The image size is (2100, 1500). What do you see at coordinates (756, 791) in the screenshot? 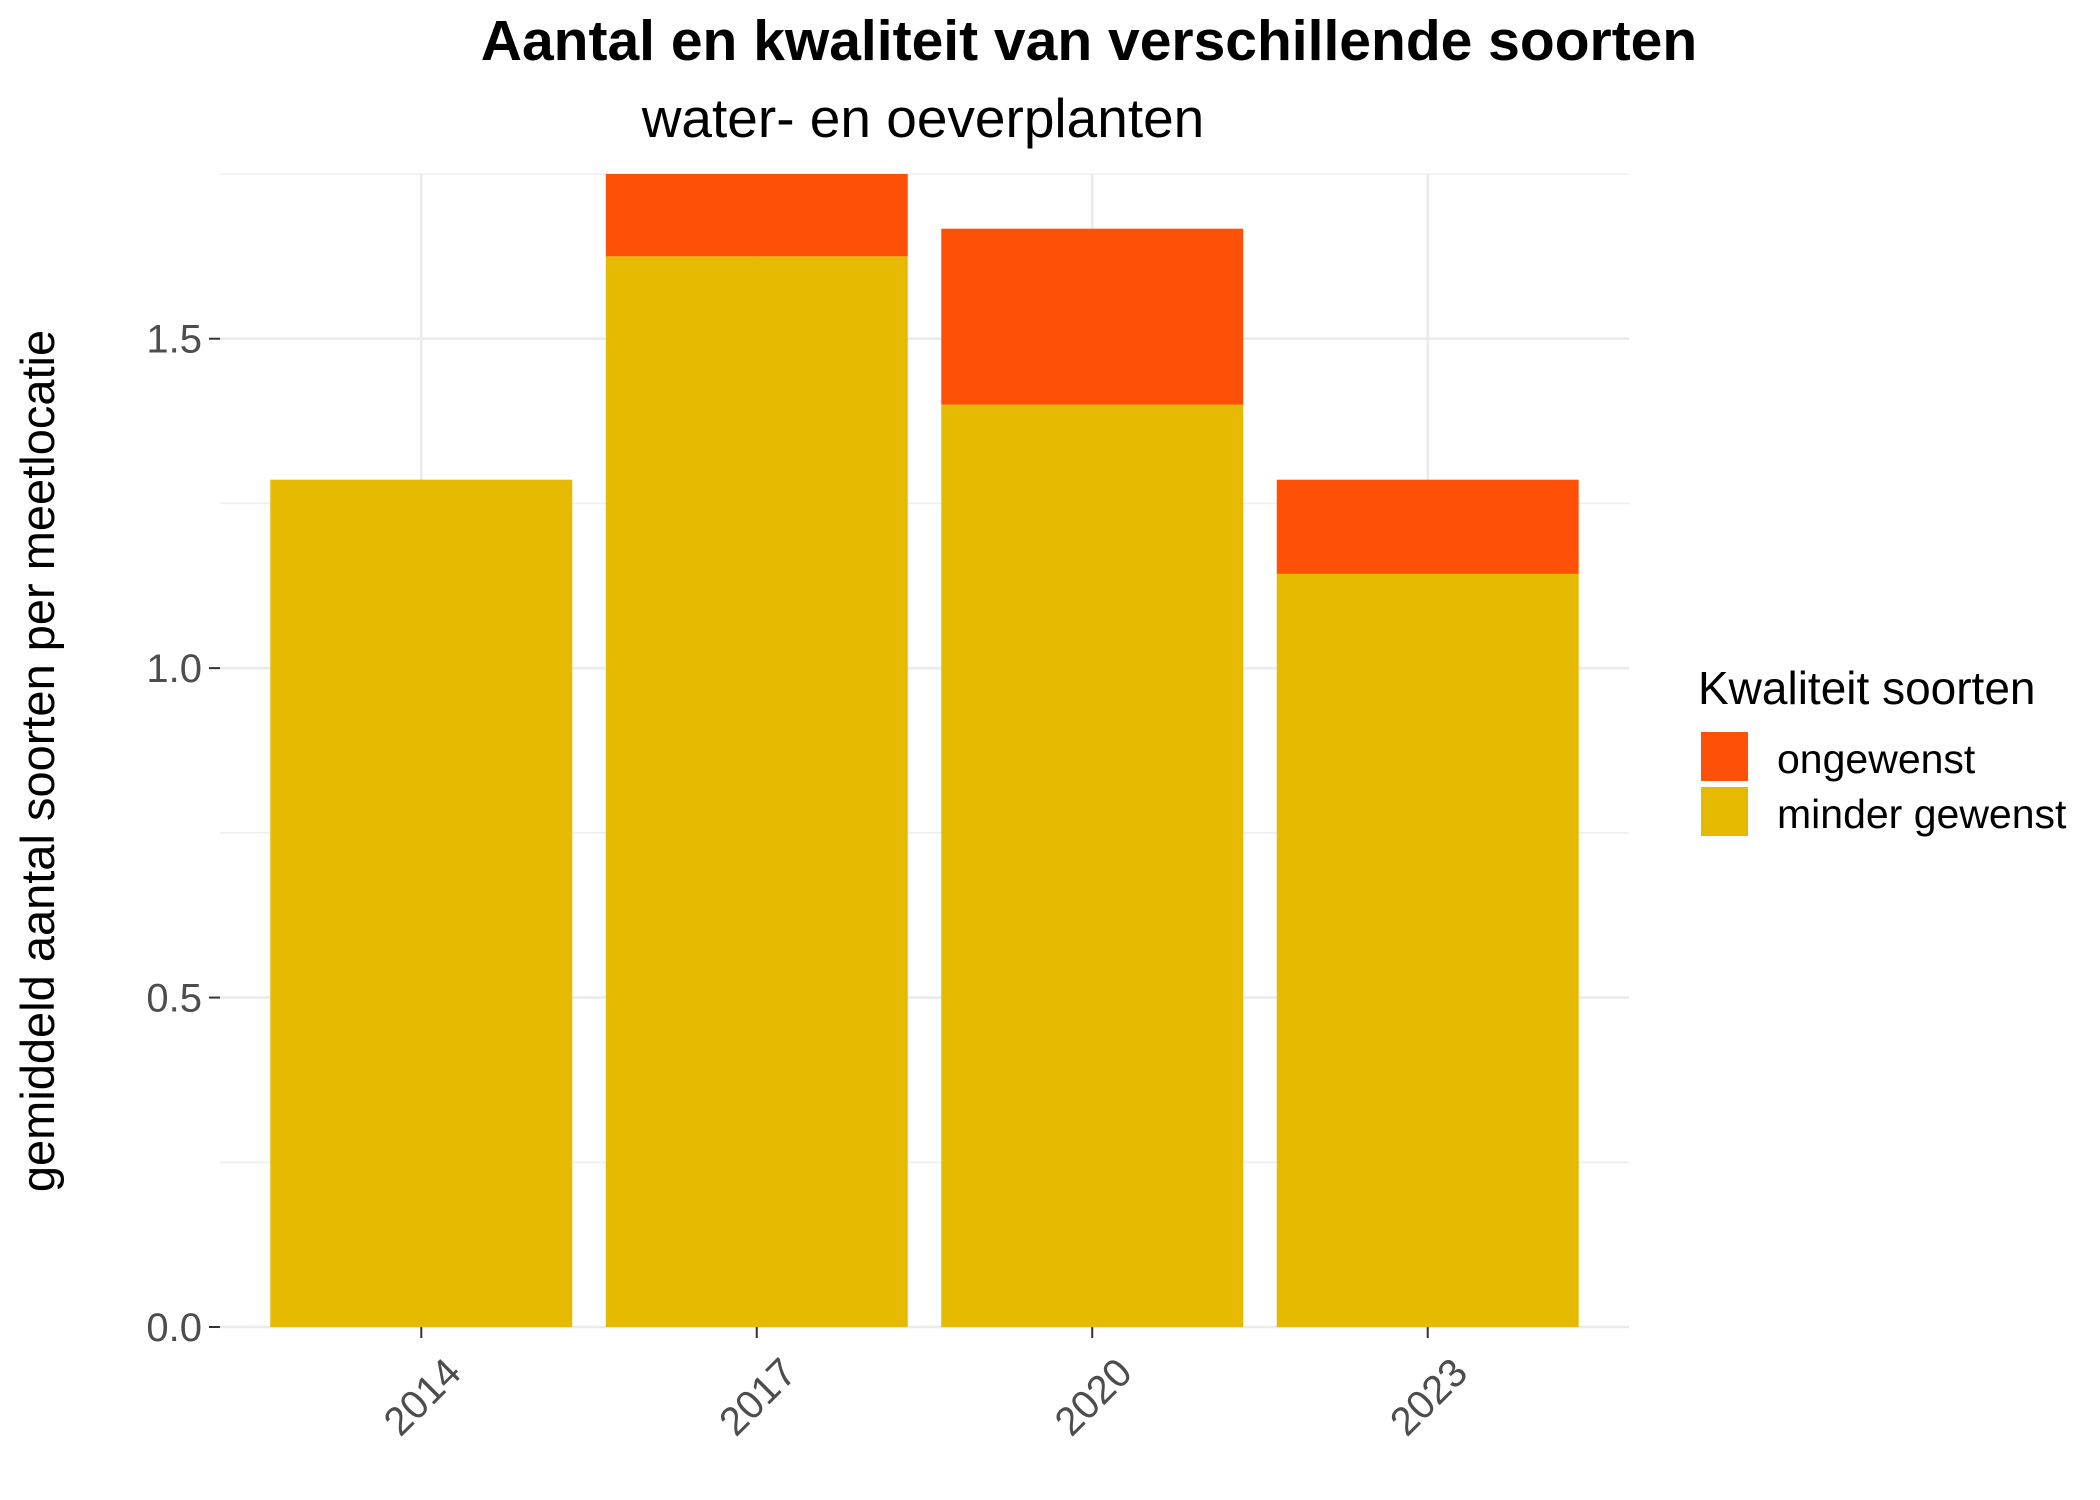
I see `bar-minder-gewenst-2017` at bounding box center [756, 791].